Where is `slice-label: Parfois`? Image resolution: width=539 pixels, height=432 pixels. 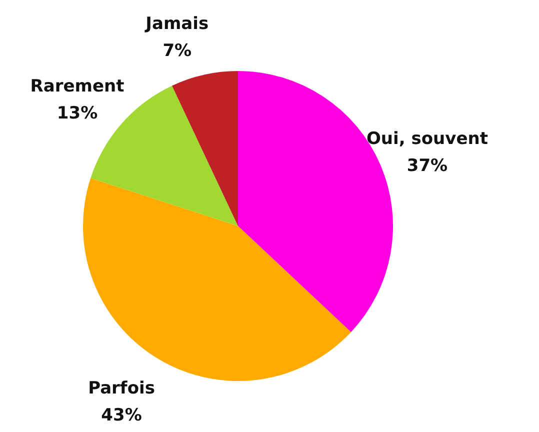
slice-label: Parfois is located at coordinates (121, 388).